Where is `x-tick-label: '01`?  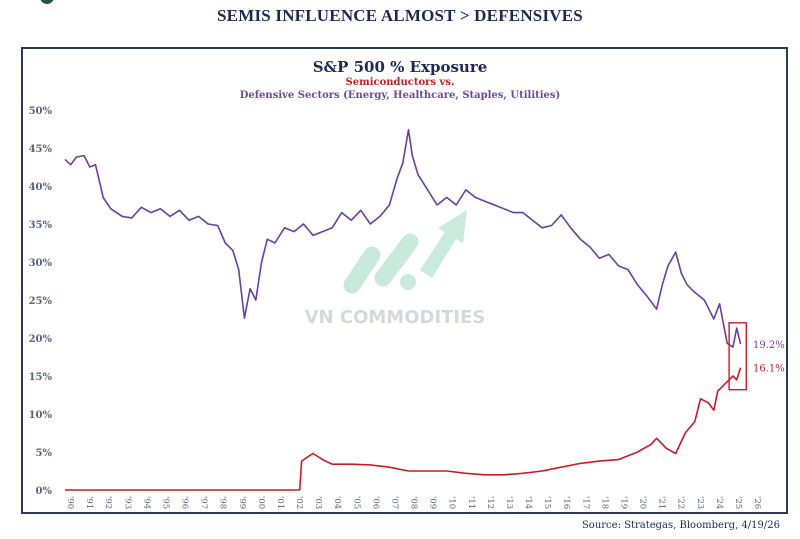
x-tick-label: '01 is located at coordinates (280, 502).